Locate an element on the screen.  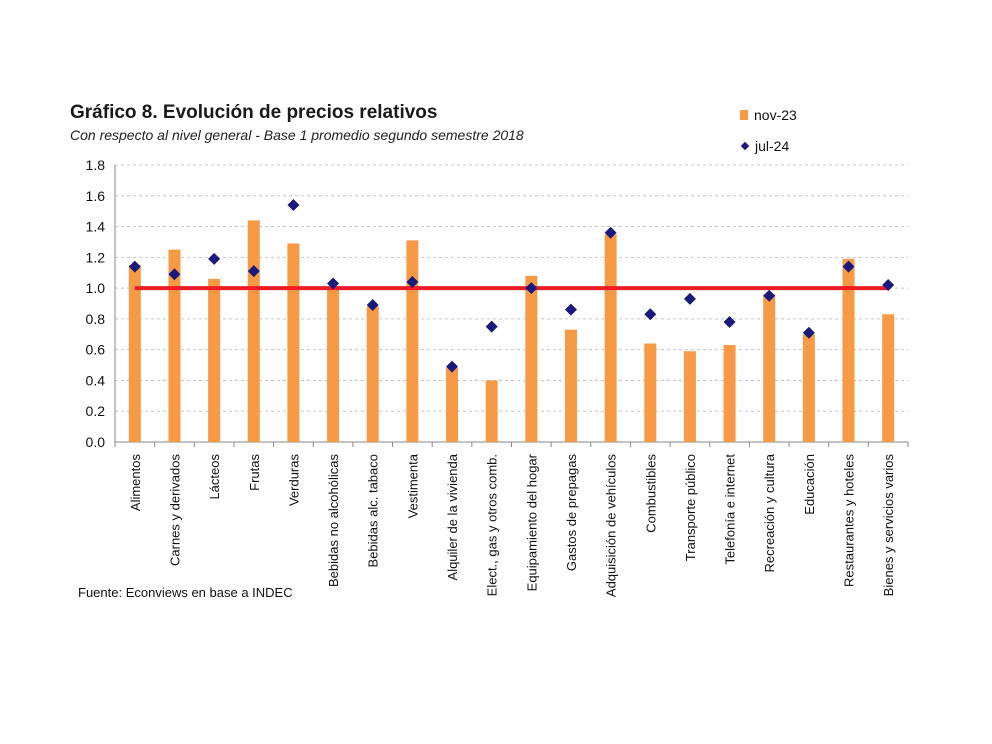
x-tick-label: Adquisición de vehículos is located at coordinates (611, 526).